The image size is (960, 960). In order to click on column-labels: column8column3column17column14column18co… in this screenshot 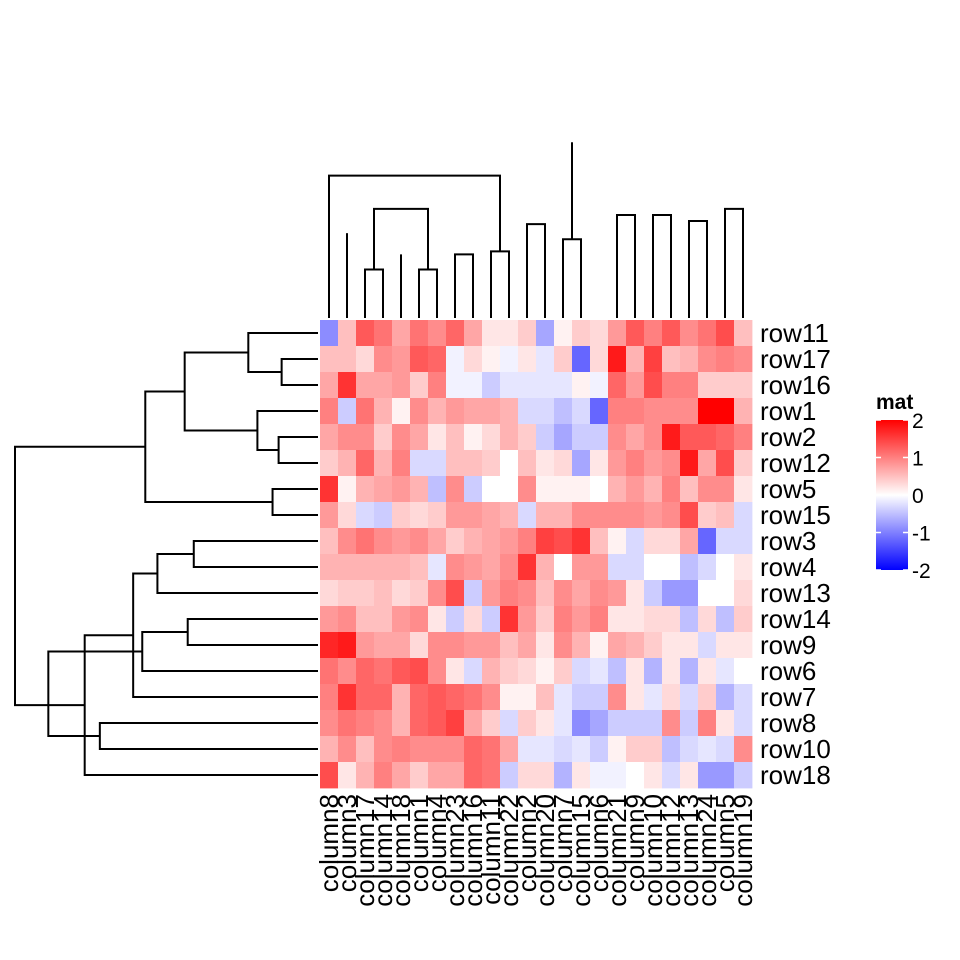, I will do `click(536, 850)`.